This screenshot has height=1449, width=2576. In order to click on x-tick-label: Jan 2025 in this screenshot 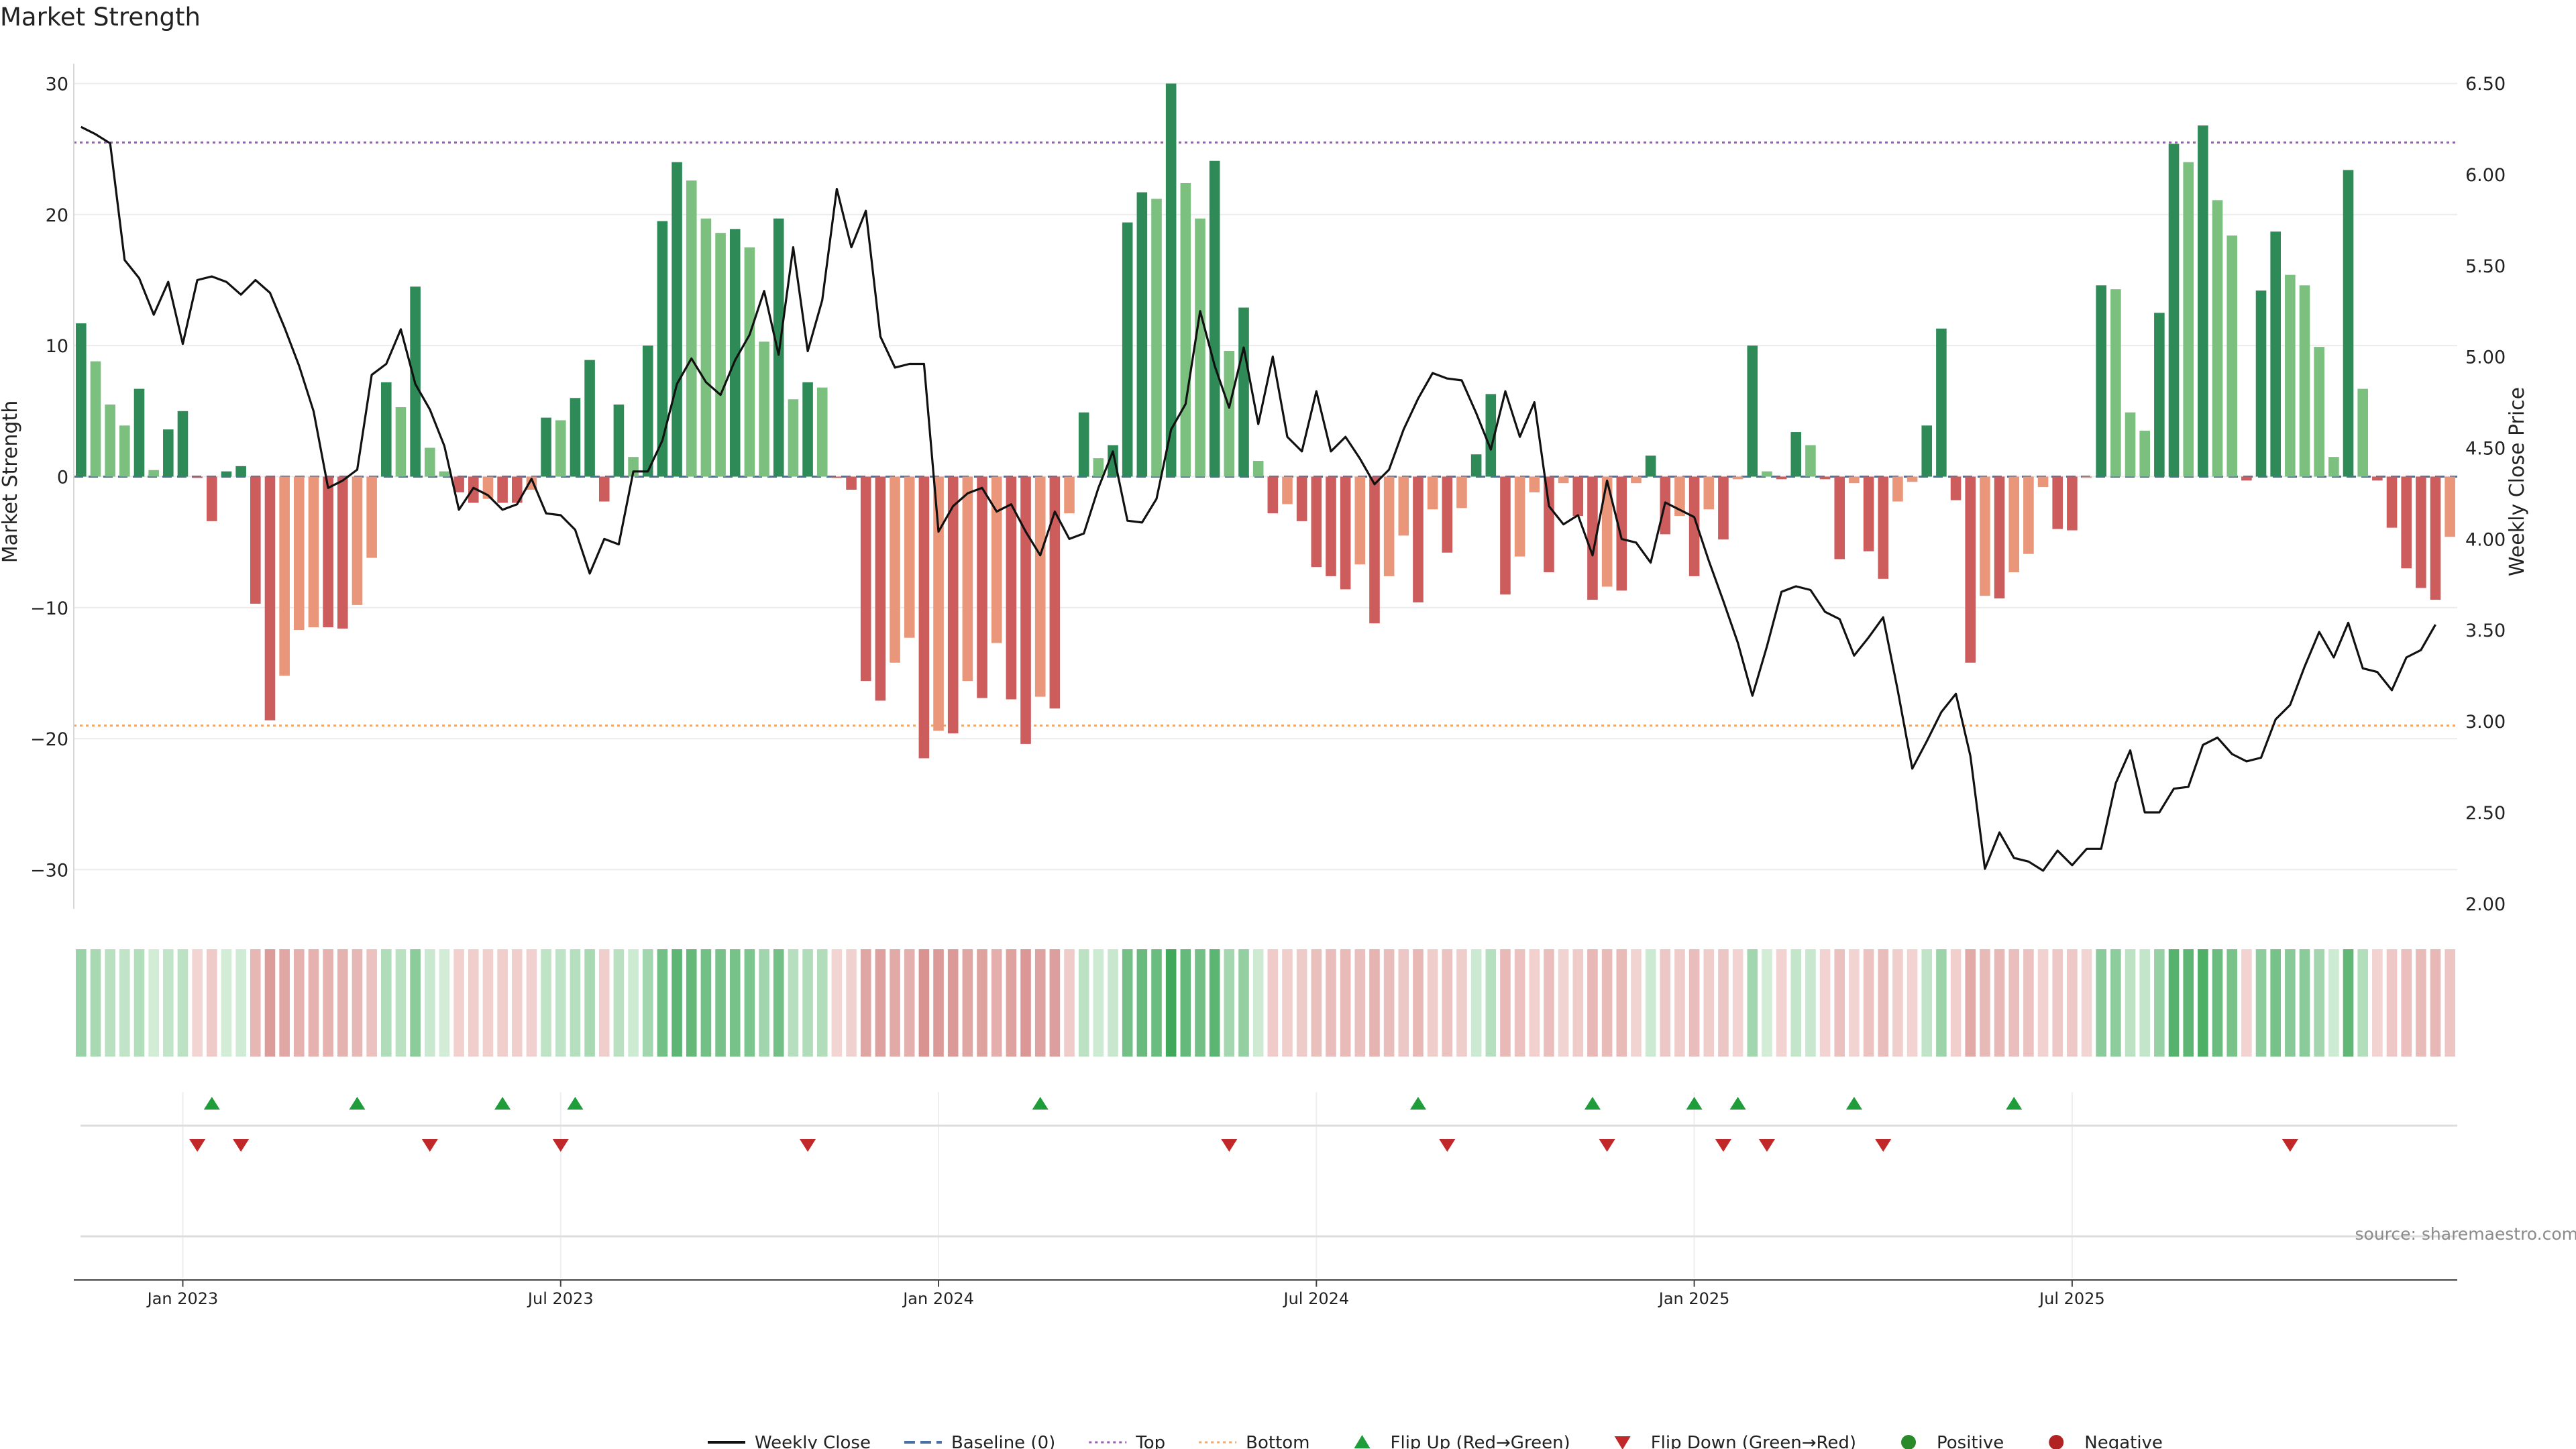, I will do `click(1694, 1298)`.